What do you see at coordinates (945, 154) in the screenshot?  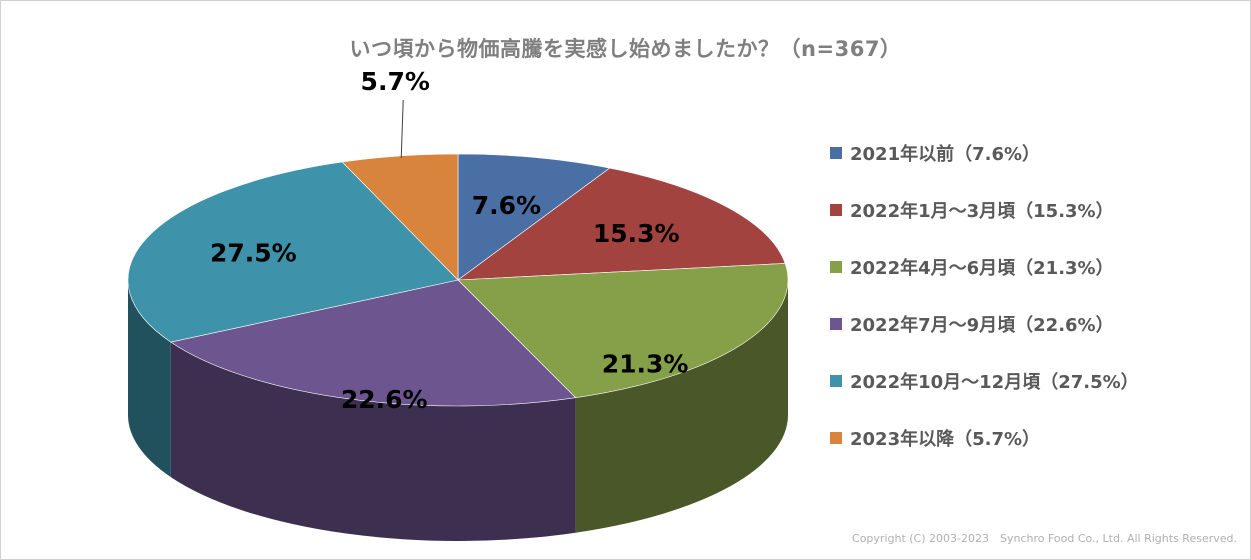 I see `legend-label: 2021年以前（7.6%）` at bounding box center [945, 154].